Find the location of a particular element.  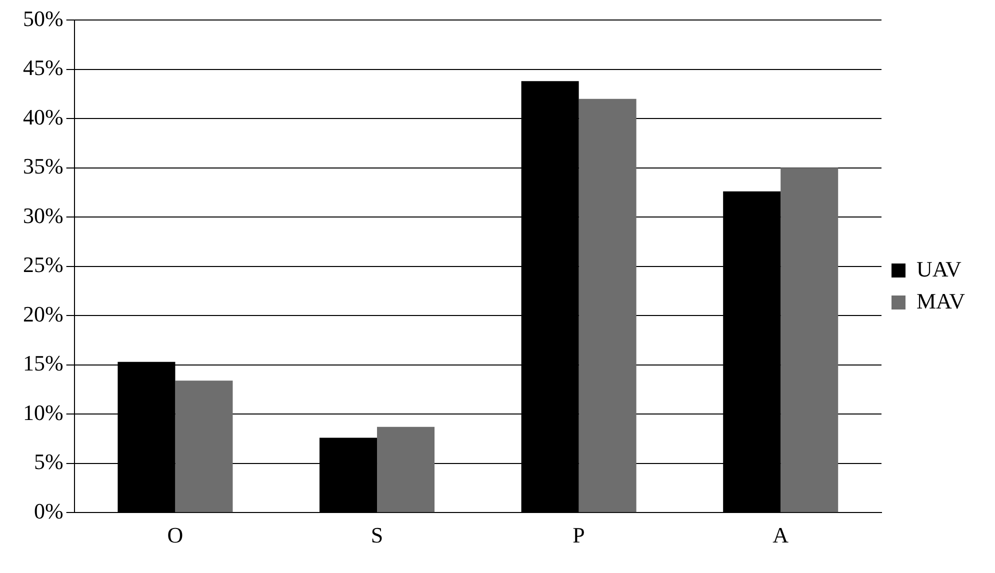

y-tick-label: 10% is located at coordinates (43, 412).